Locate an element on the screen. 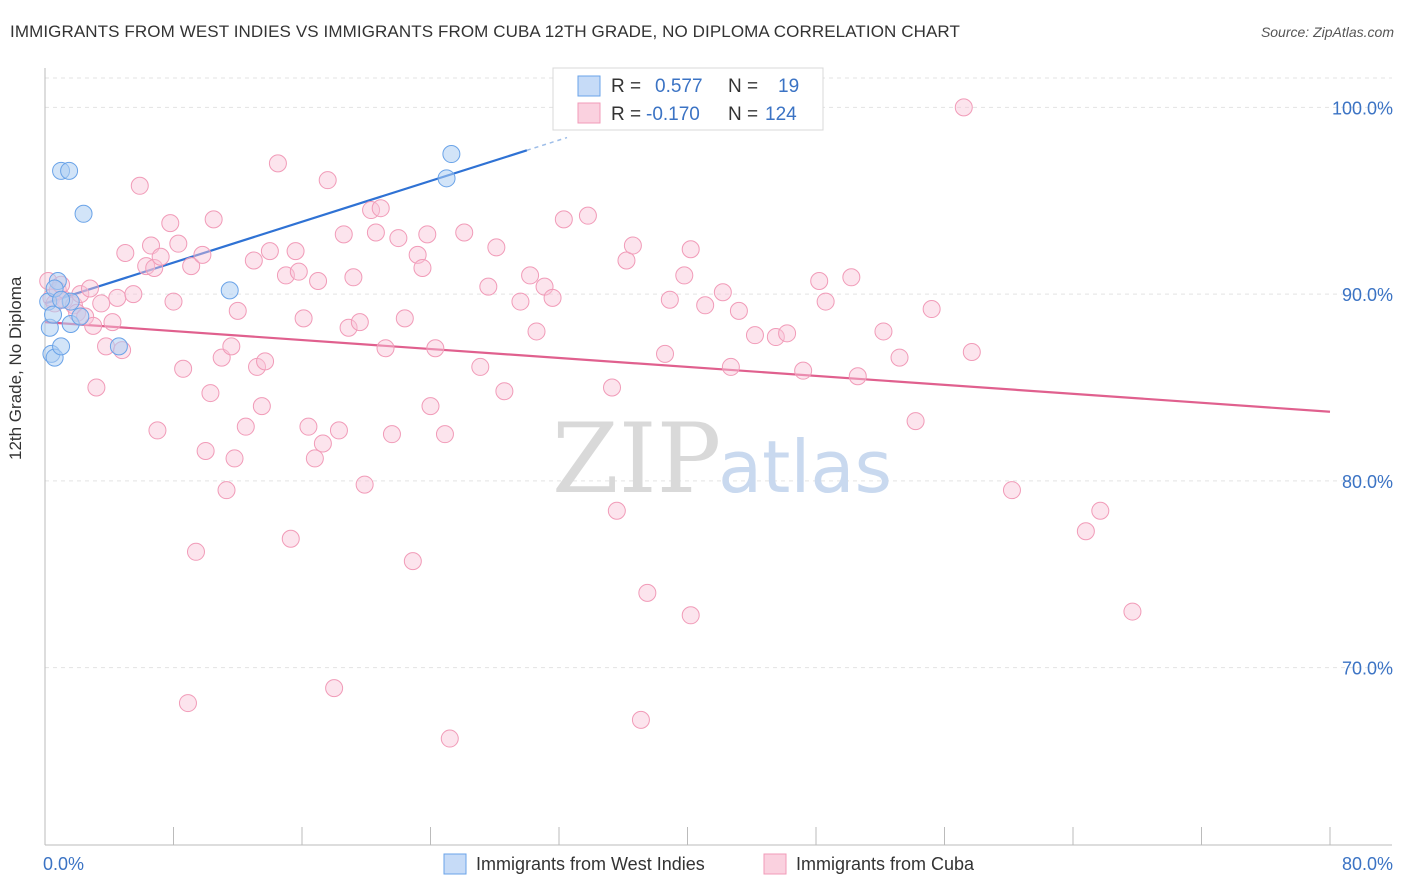 The height and width of the screenshot is (892, 1406). watermark: ZIP atlas is located at coordinates (722, 459).